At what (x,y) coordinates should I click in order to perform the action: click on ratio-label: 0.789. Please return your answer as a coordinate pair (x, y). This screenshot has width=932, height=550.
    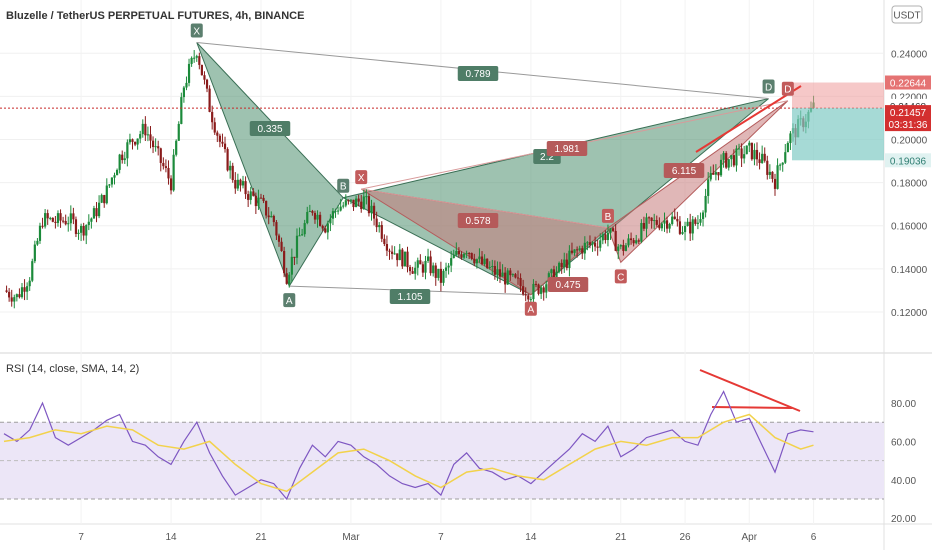
    Looking at the image, I should click on (477, 74).